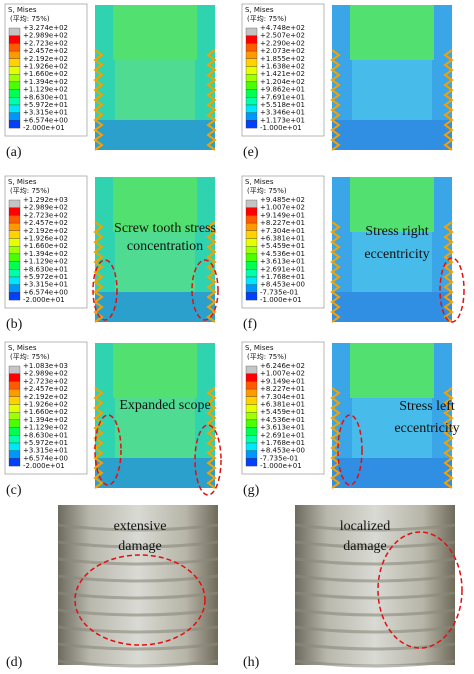  Describe the element at coordinates (282, 269) in the screenshot. I see `legend-value: +2.691e+01` at that location.